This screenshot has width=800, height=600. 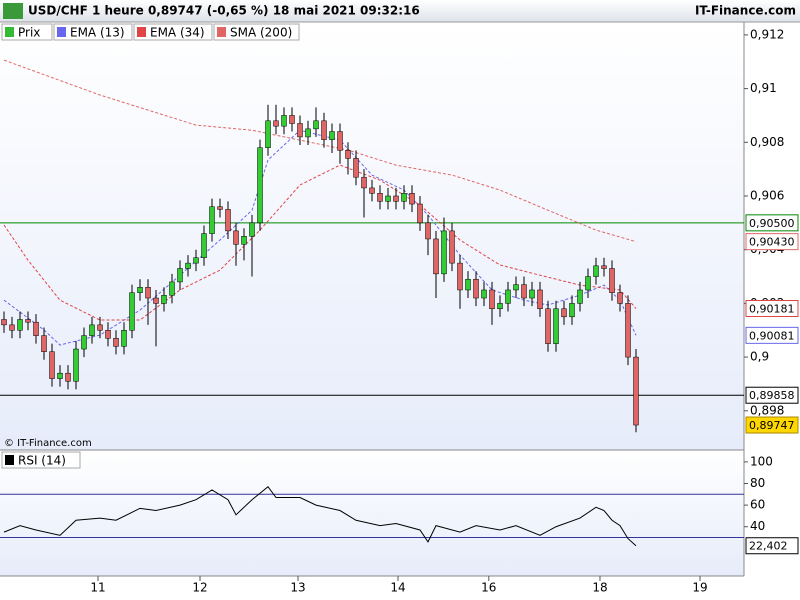 I want to click on logo, so click(x=13, y=11).